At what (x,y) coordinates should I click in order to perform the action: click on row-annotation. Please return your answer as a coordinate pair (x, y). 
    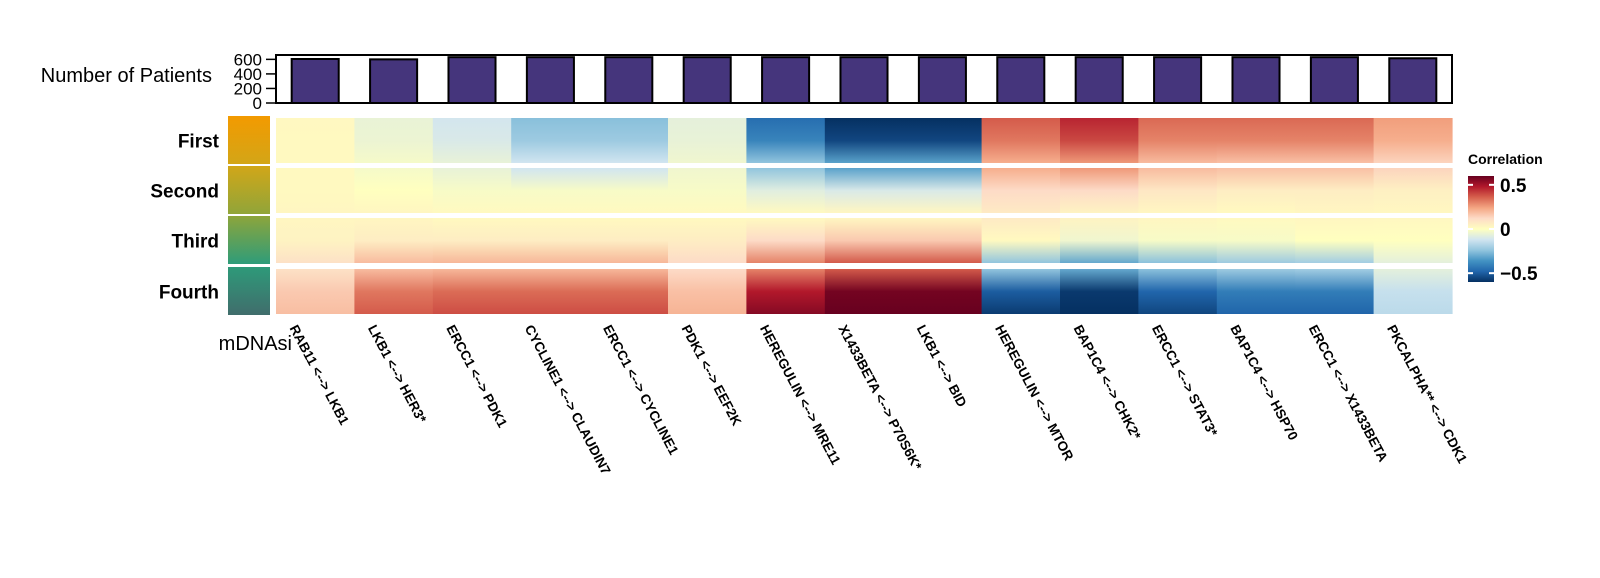
    Looking at the image, I should click on (249, 215).